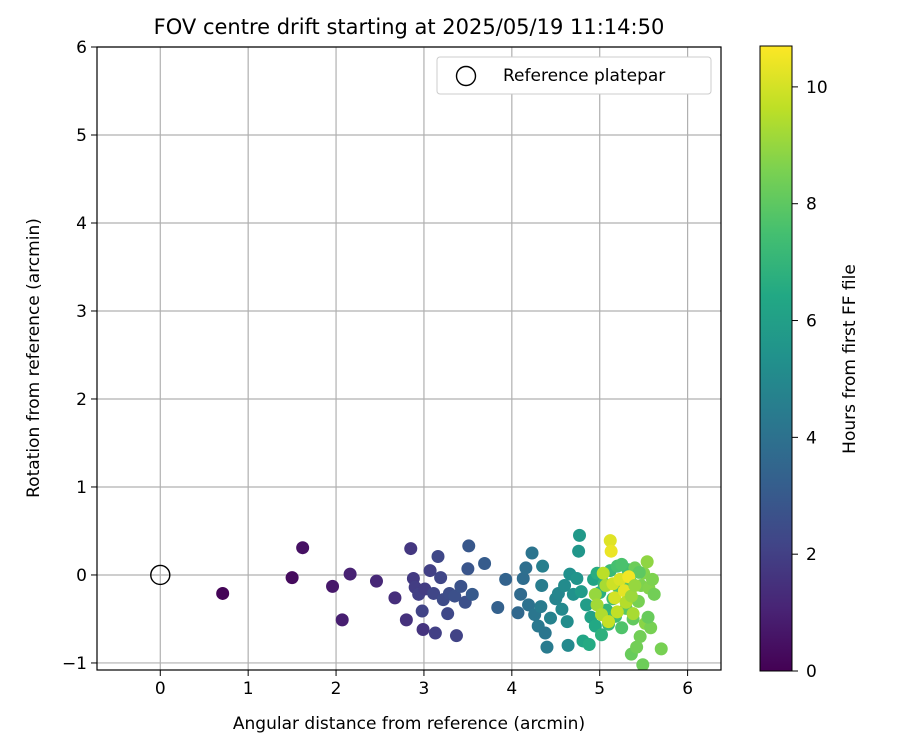  I want to click on y-tick-label: 1, so click(81, 488).